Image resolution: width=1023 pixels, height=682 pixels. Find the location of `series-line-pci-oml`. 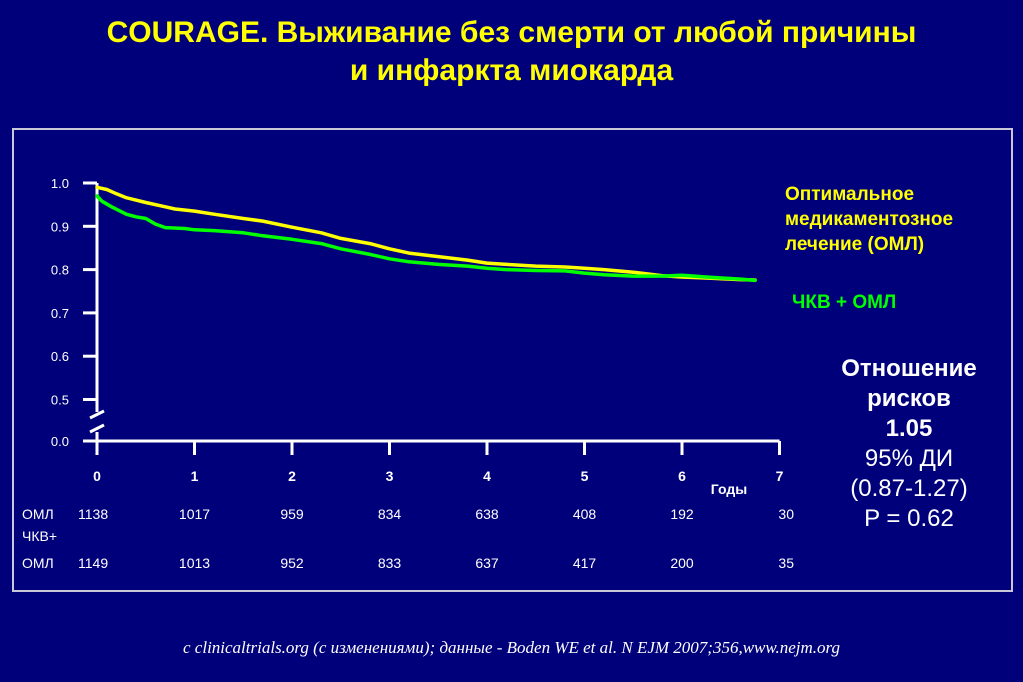

series-line-pci-oml is located at coordinates (426, 238).